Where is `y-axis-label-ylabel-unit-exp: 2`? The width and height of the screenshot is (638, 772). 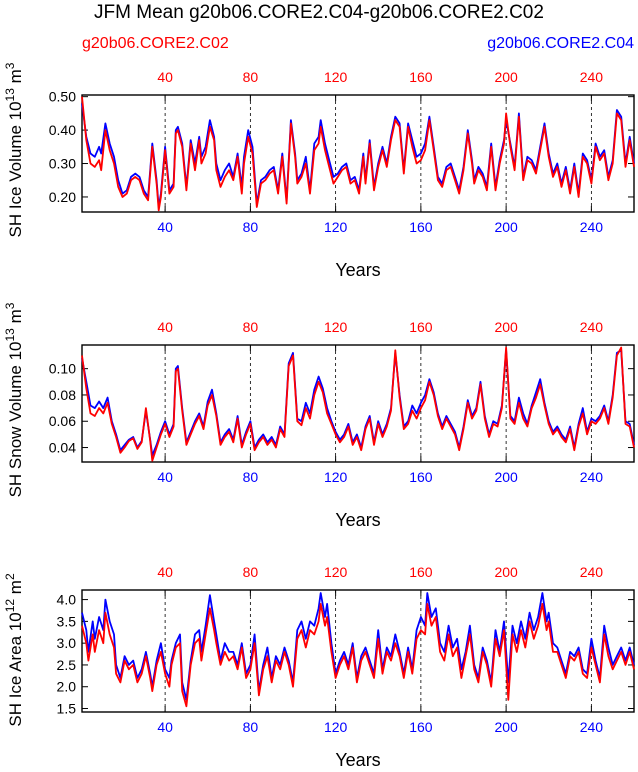 y-axis-label-ylabel-unit-exp: 2 is located at coordinates (10, 576).